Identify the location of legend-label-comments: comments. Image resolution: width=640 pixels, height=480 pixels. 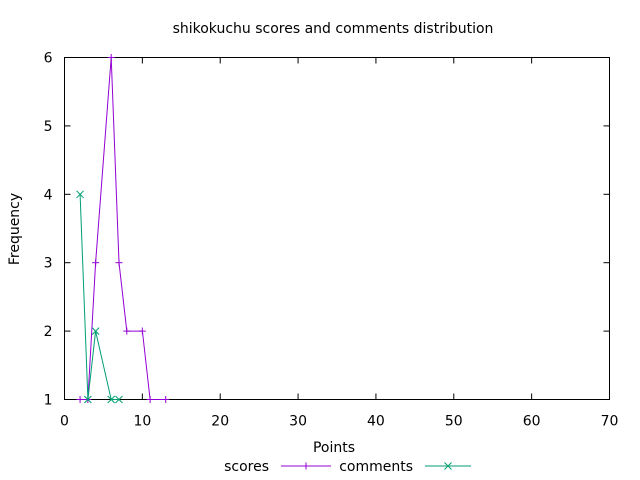
(376, 467).